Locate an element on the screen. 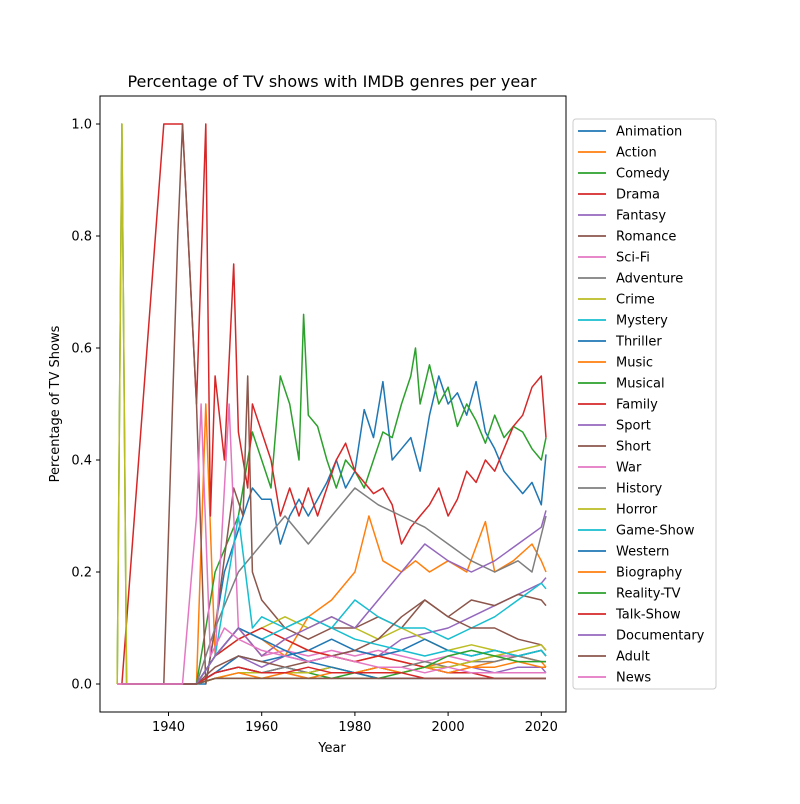 The height and width of the screenshot is (804, 800). legend-item: Fantasy is located at coordinates (622, 216).